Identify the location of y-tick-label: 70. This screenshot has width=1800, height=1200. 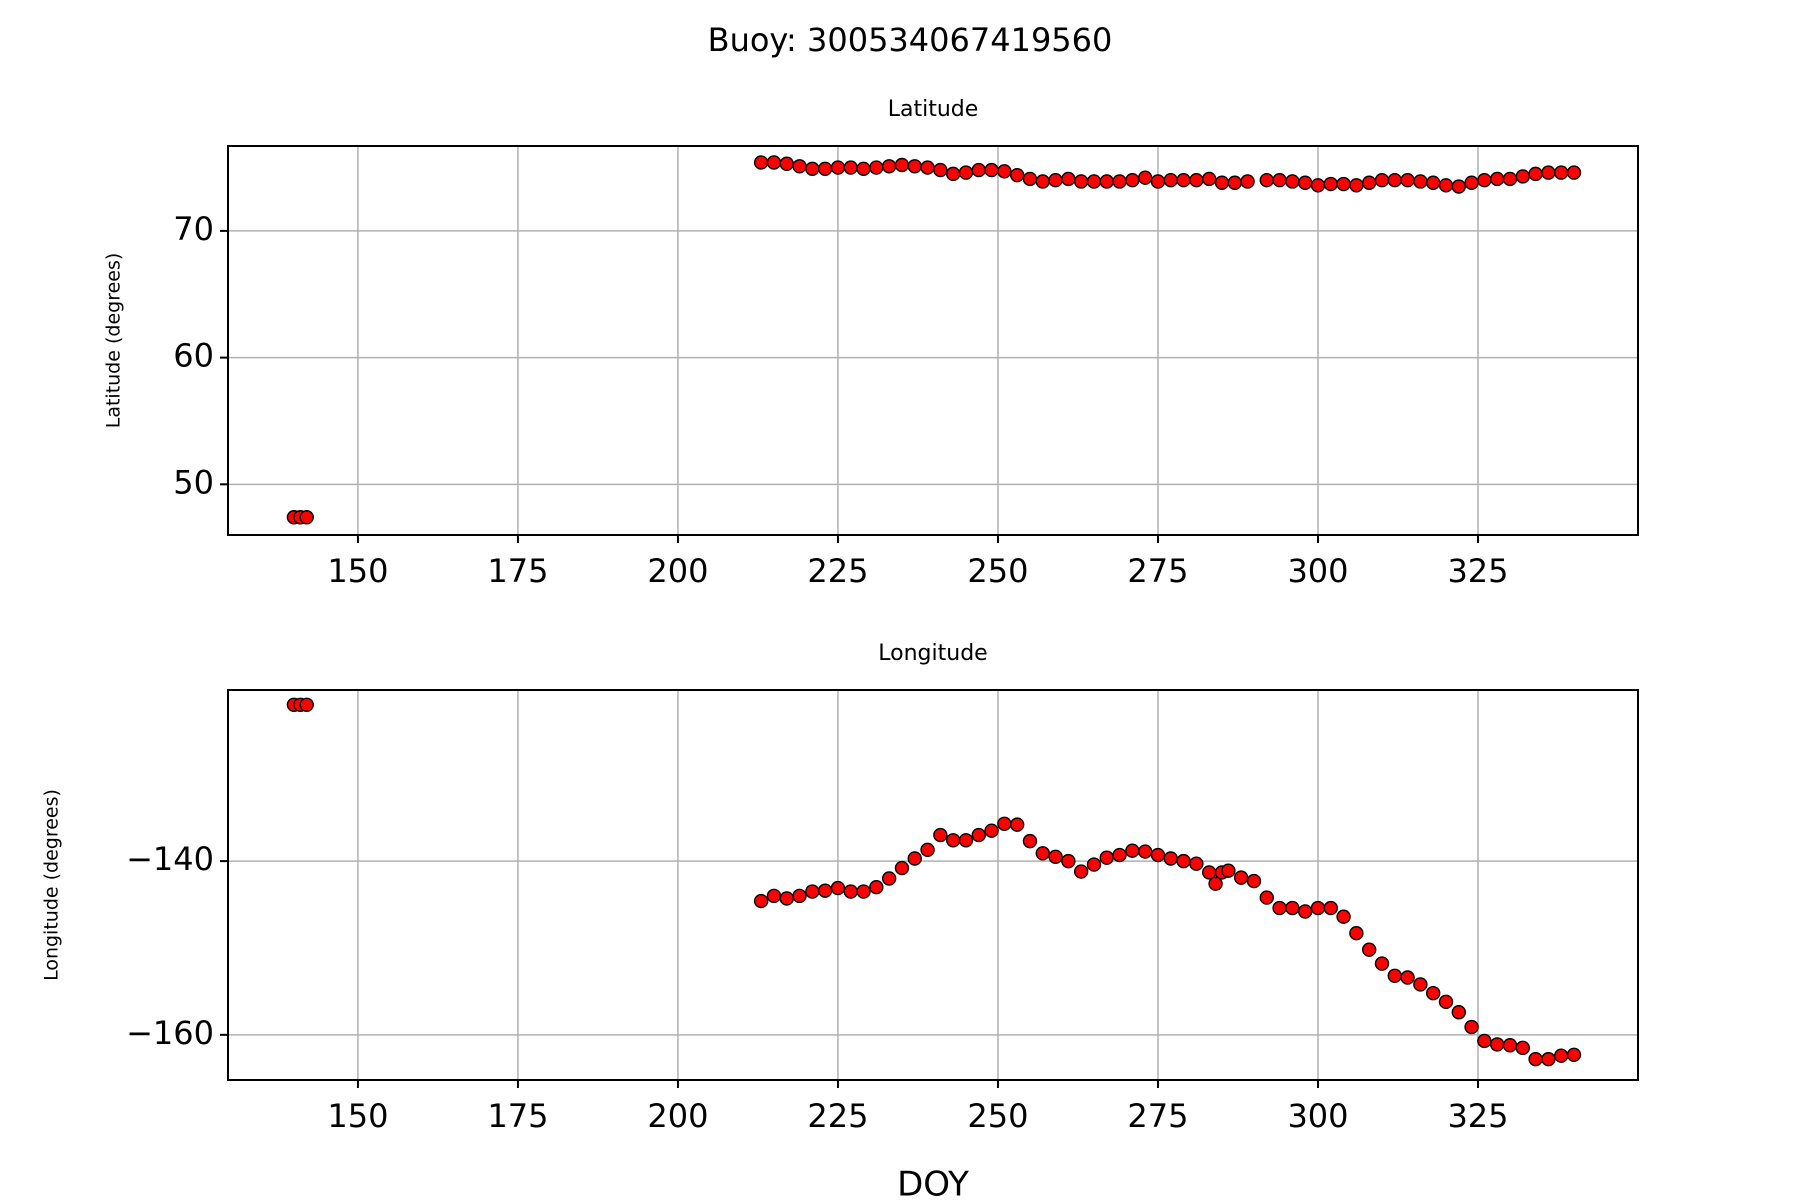
(193, 229).